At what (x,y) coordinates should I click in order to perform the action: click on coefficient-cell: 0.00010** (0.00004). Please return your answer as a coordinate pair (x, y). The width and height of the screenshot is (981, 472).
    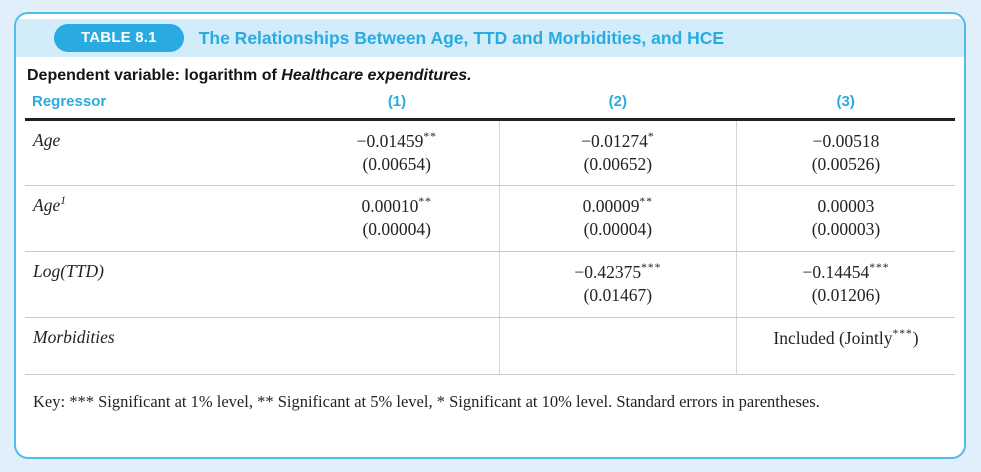
    Looking at the image, I should click on (397, 218).